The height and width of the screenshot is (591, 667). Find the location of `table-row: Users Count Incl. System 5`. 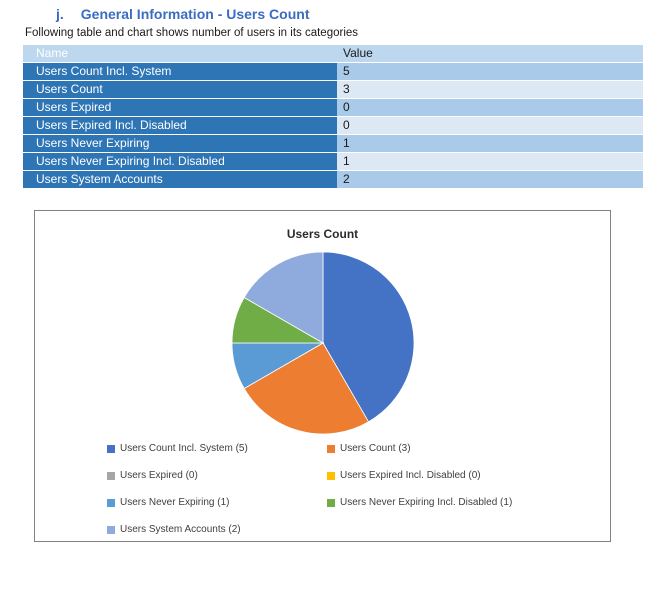

table-row: Users Count Incl. System 5 is located at coordinates (333, 71).